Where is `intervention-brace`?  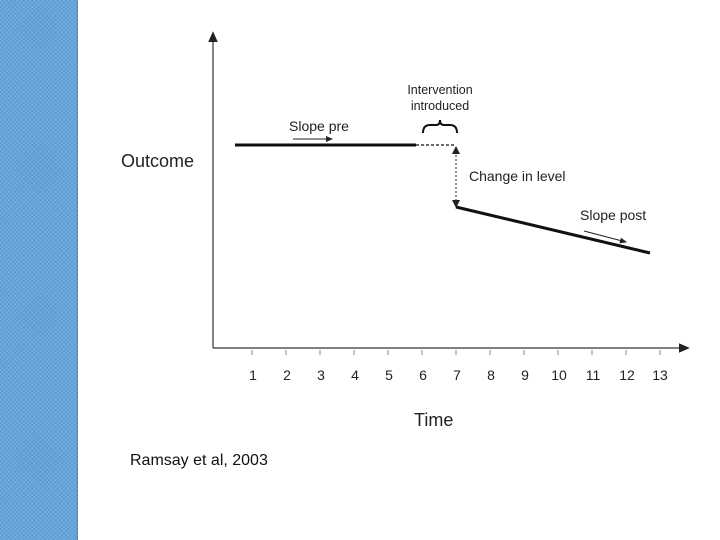
intervention-brace is located at coordinates (440, 126).